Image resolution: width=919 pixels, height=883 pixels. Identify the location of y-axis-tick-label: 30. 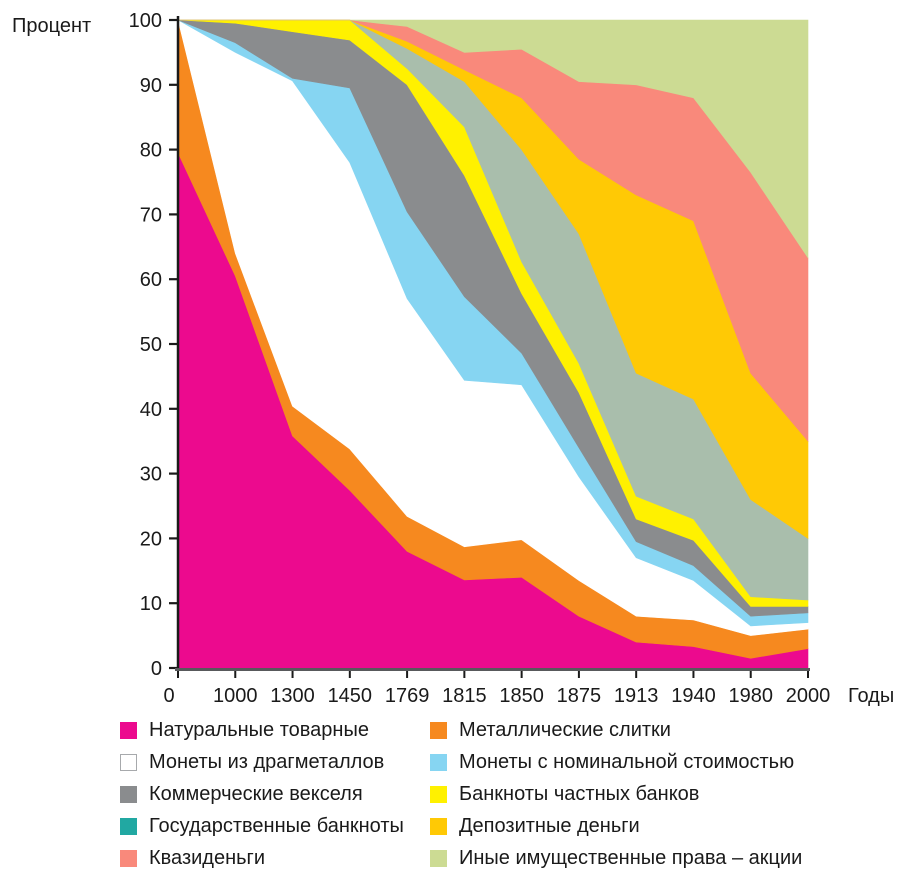
(151, 475).